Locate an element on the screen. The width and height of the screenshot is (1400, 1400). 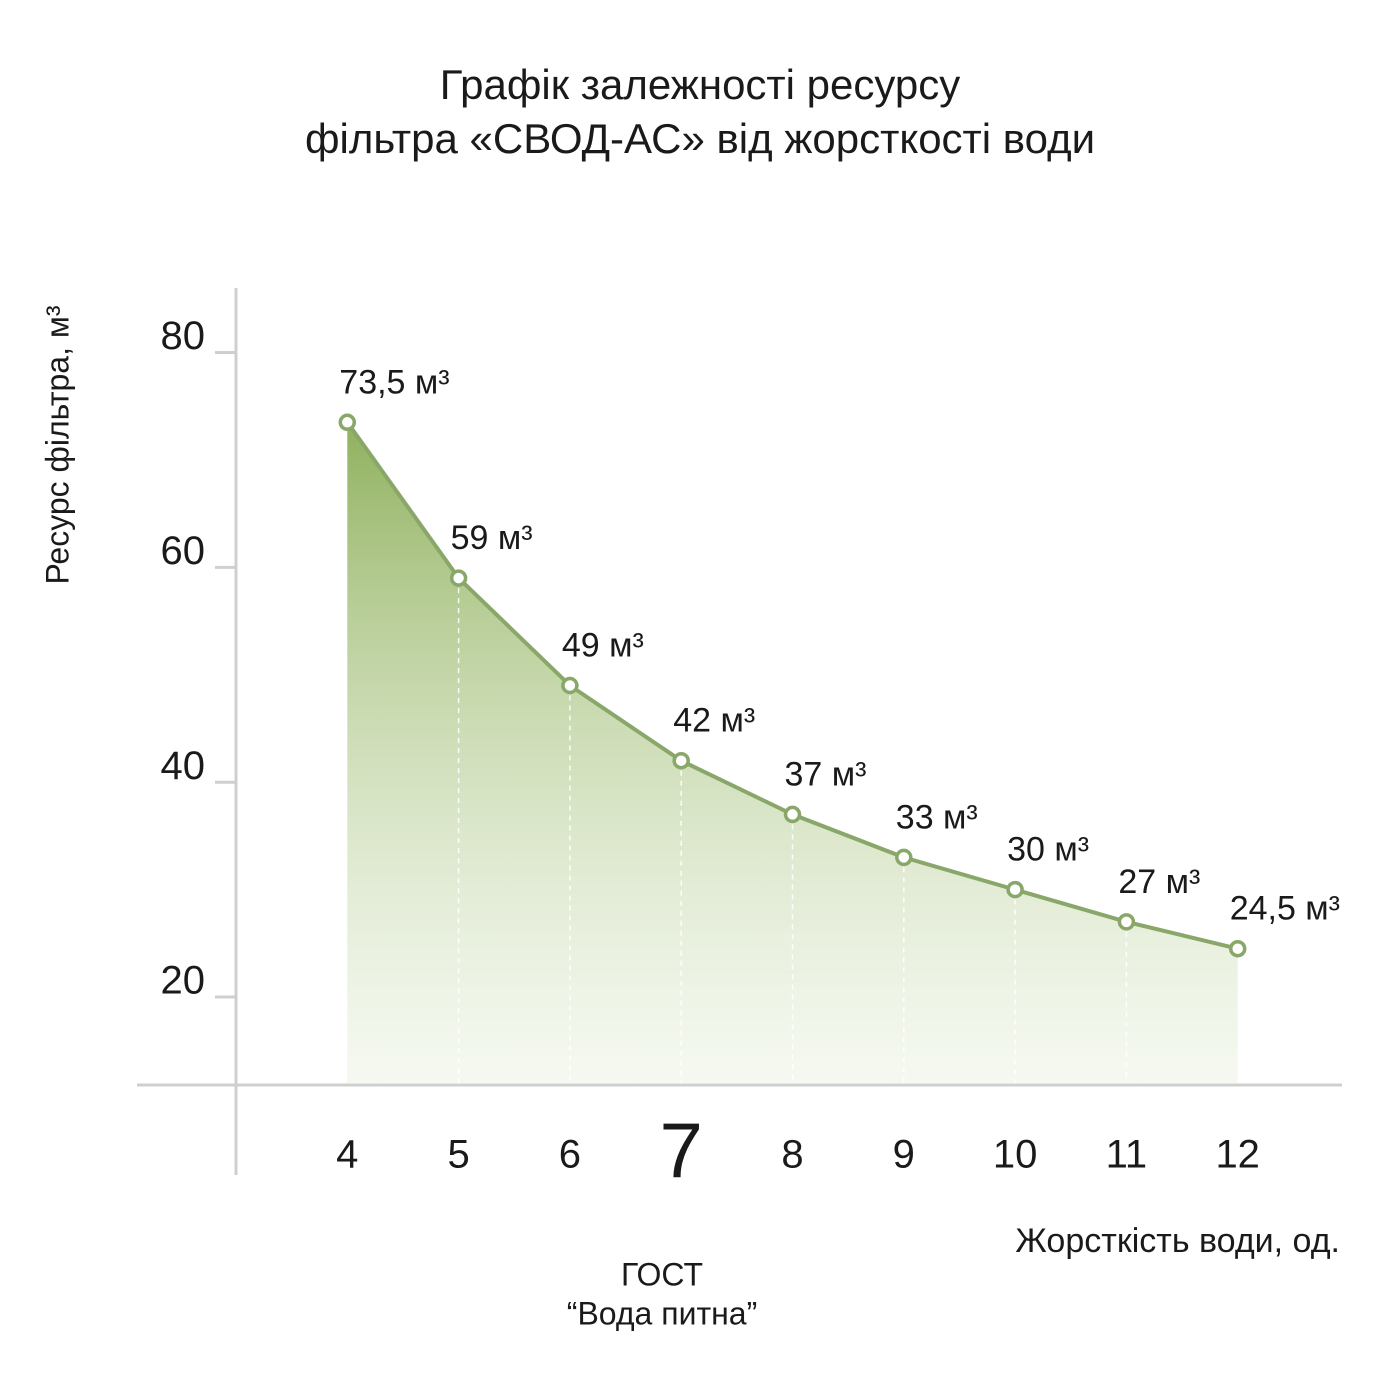
x-tick-label: 10 is located at coordinates (1015, 1155).